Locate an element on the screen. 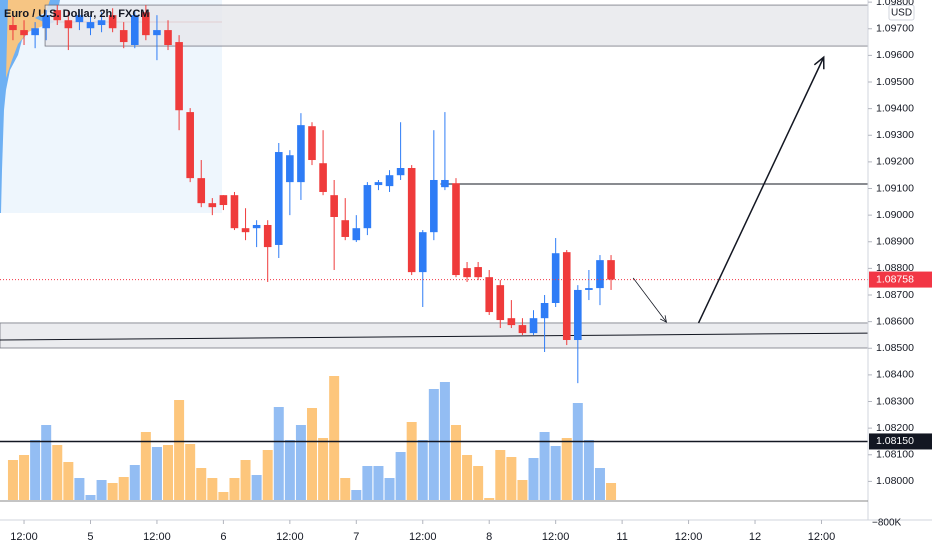  price-label: 1.08758 is located at coordinates (895, 279).